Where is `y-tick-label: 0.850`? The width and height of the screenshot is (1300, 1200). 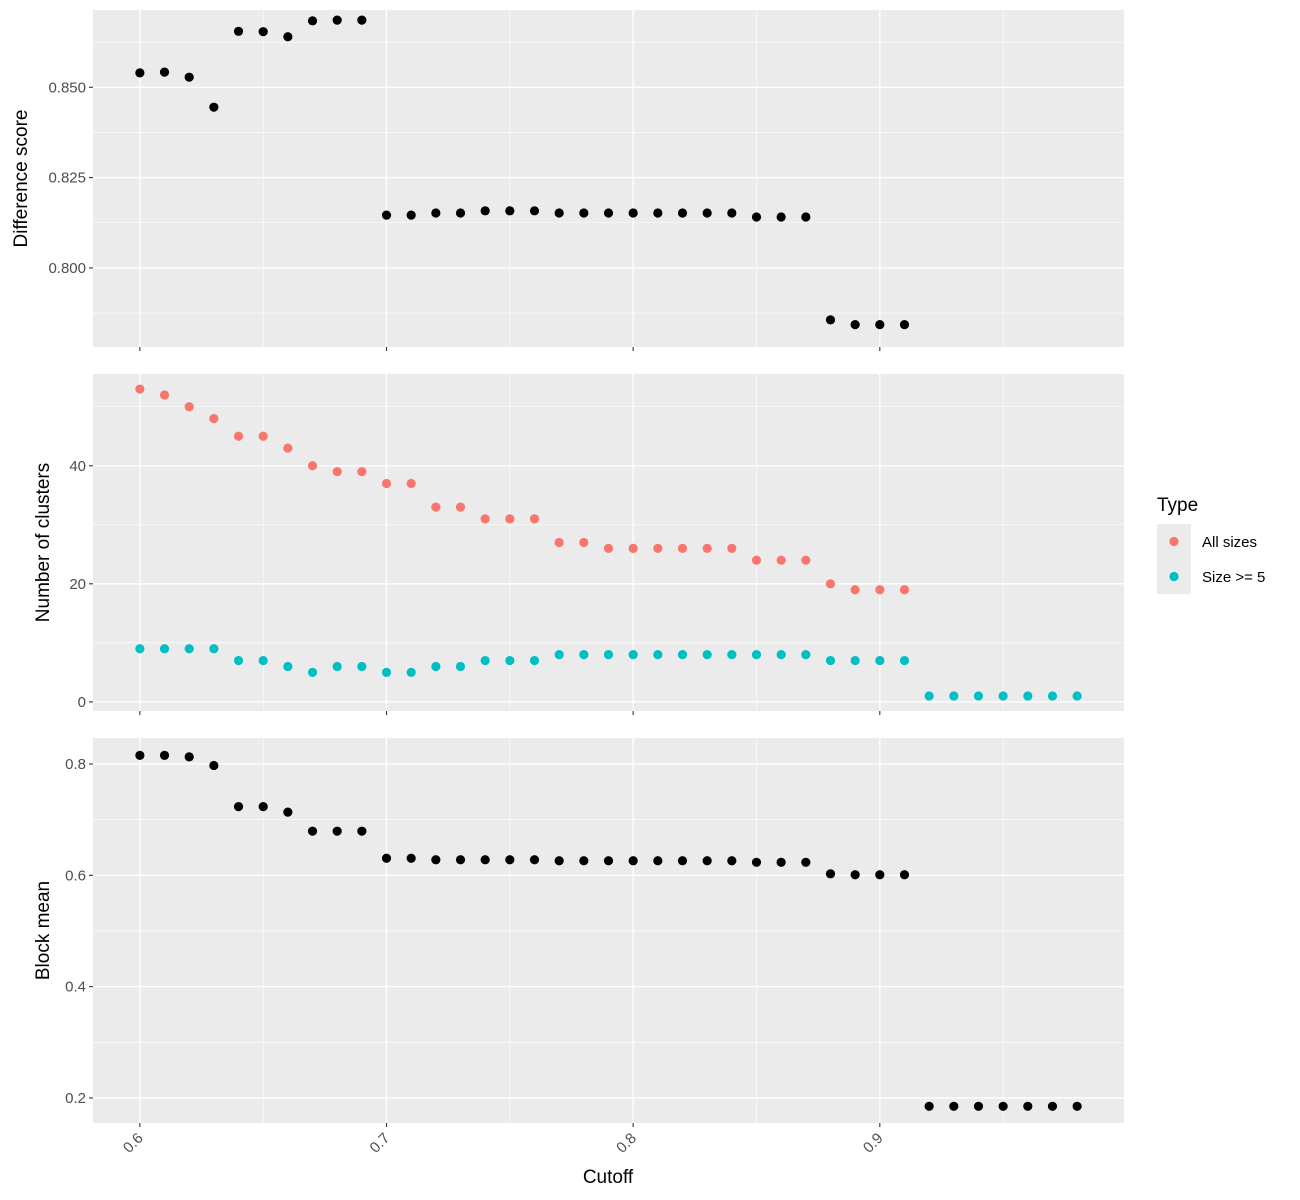
y-tick-label: 0.850 is located at coordinates (67, 87).